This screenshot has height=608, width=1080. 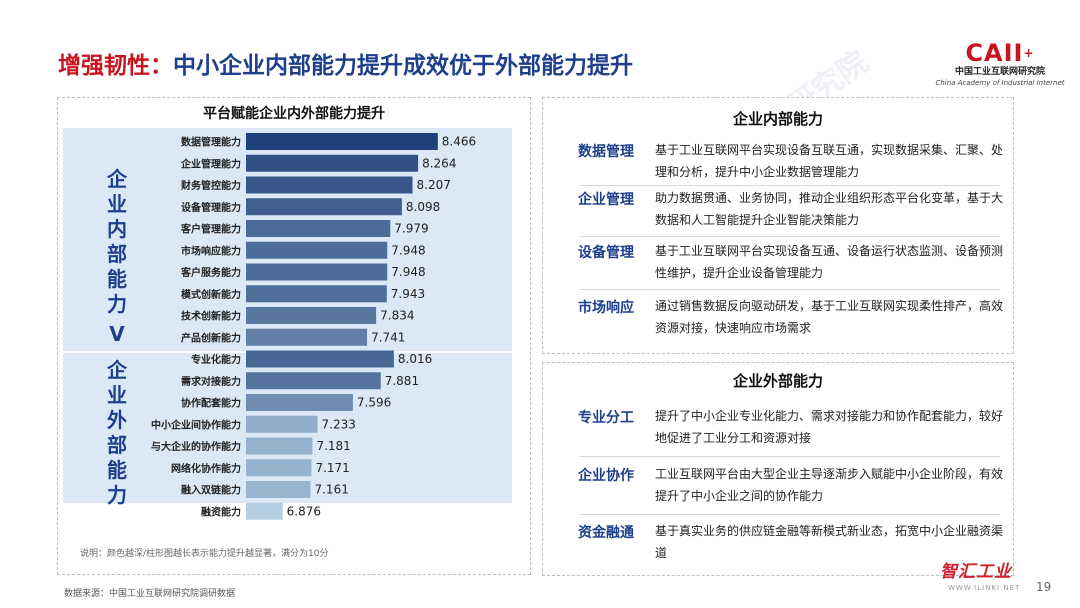 What do you see at coordinates (221, 511) in the screenshot?
I see `category-label: 融资能力` at bounding box center [221, 511].